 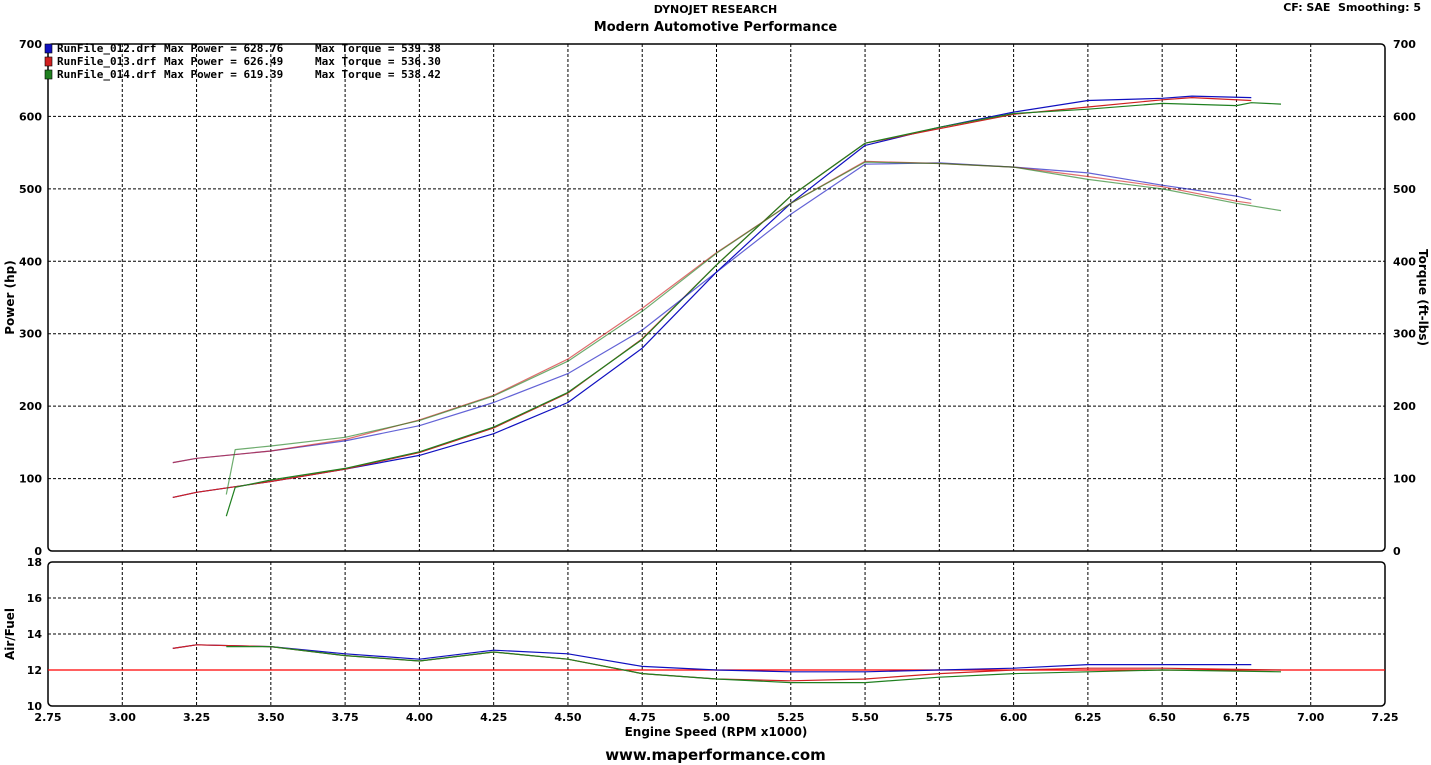 I want to click on legend-max-power: Max Power = 619.39, so click(x=223, y=74).